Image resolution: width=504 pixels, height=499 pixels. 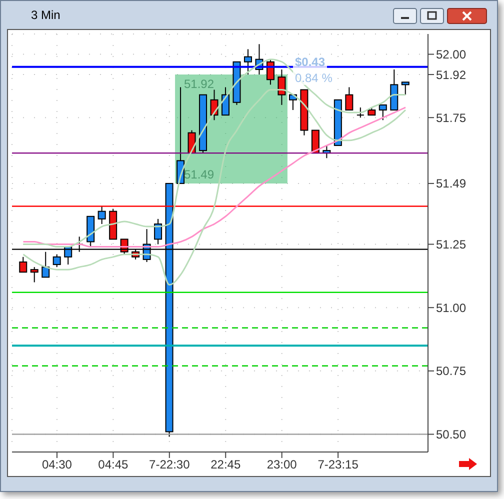 I want to click on y-tick-label: 51.92, so click(x=451, y=75).